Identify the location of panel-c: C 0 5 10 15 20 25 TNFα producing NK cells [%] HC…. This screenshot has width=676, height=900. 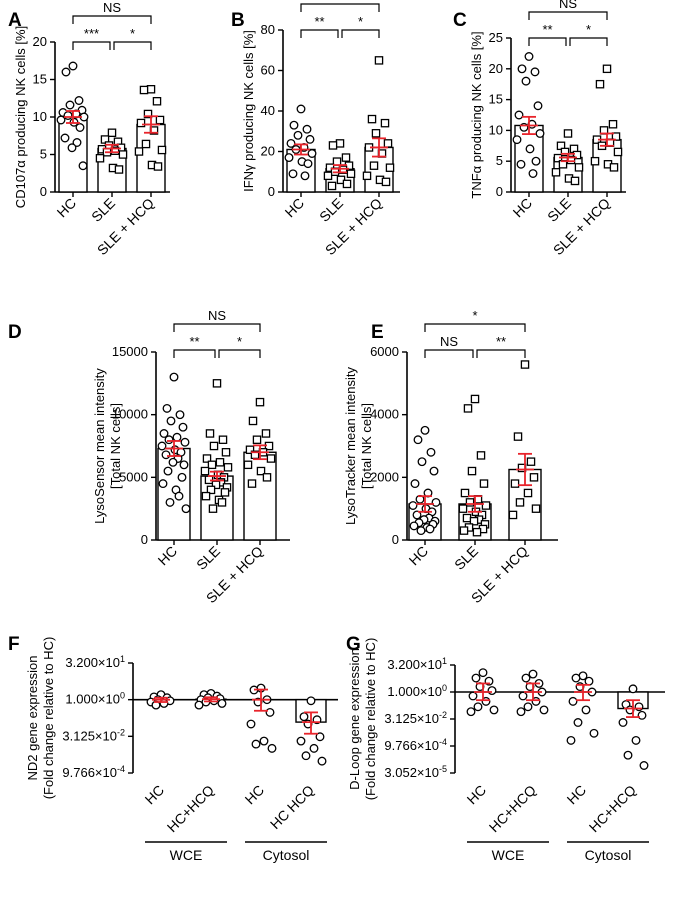
(539, 129).